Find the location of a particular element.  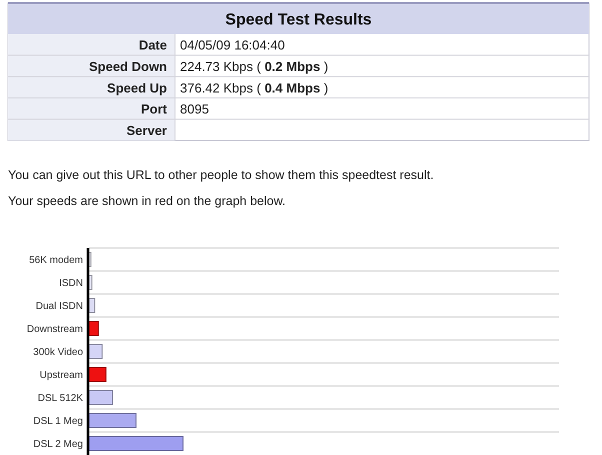

text: 04/05/09 16:04:40 is located at coordinates (232, 45).